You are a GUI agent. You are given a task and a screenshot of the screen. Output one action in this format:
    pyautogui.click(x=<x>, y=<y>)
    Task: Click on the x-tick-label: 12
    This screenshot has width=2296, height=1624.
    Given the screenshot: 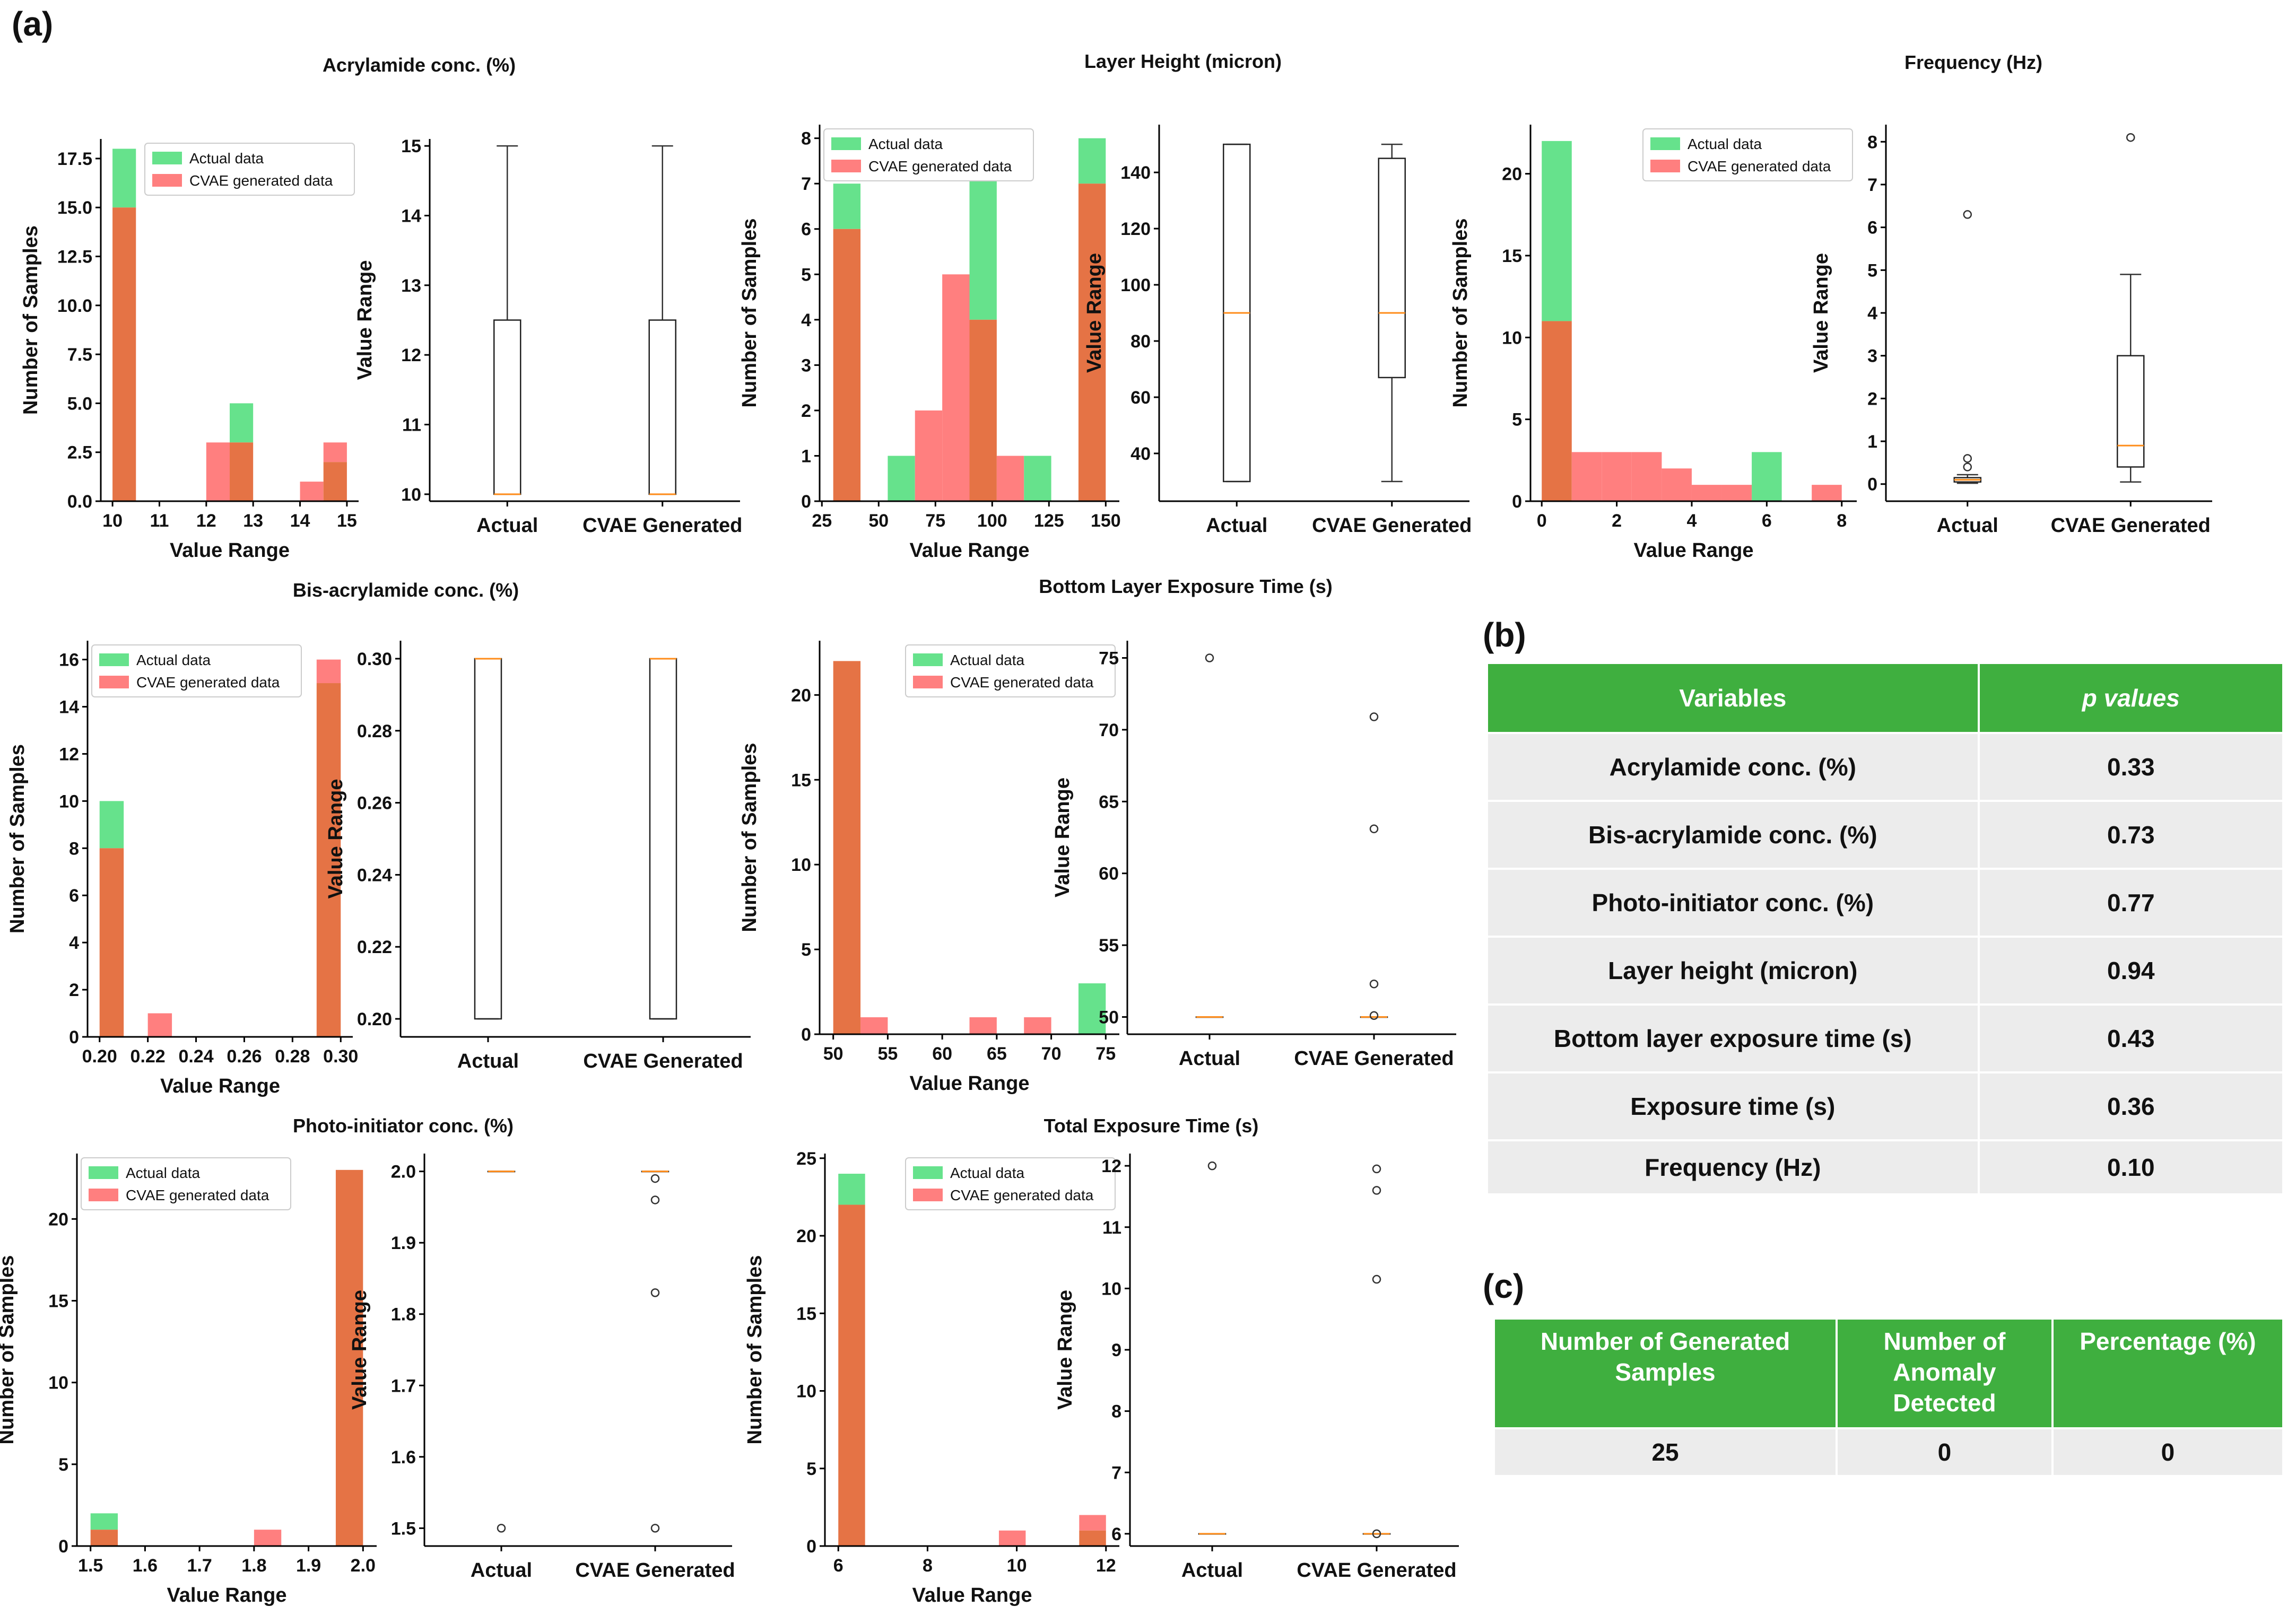 What is the action you would take?
    pyautogui.click(x=206, y=521)
    